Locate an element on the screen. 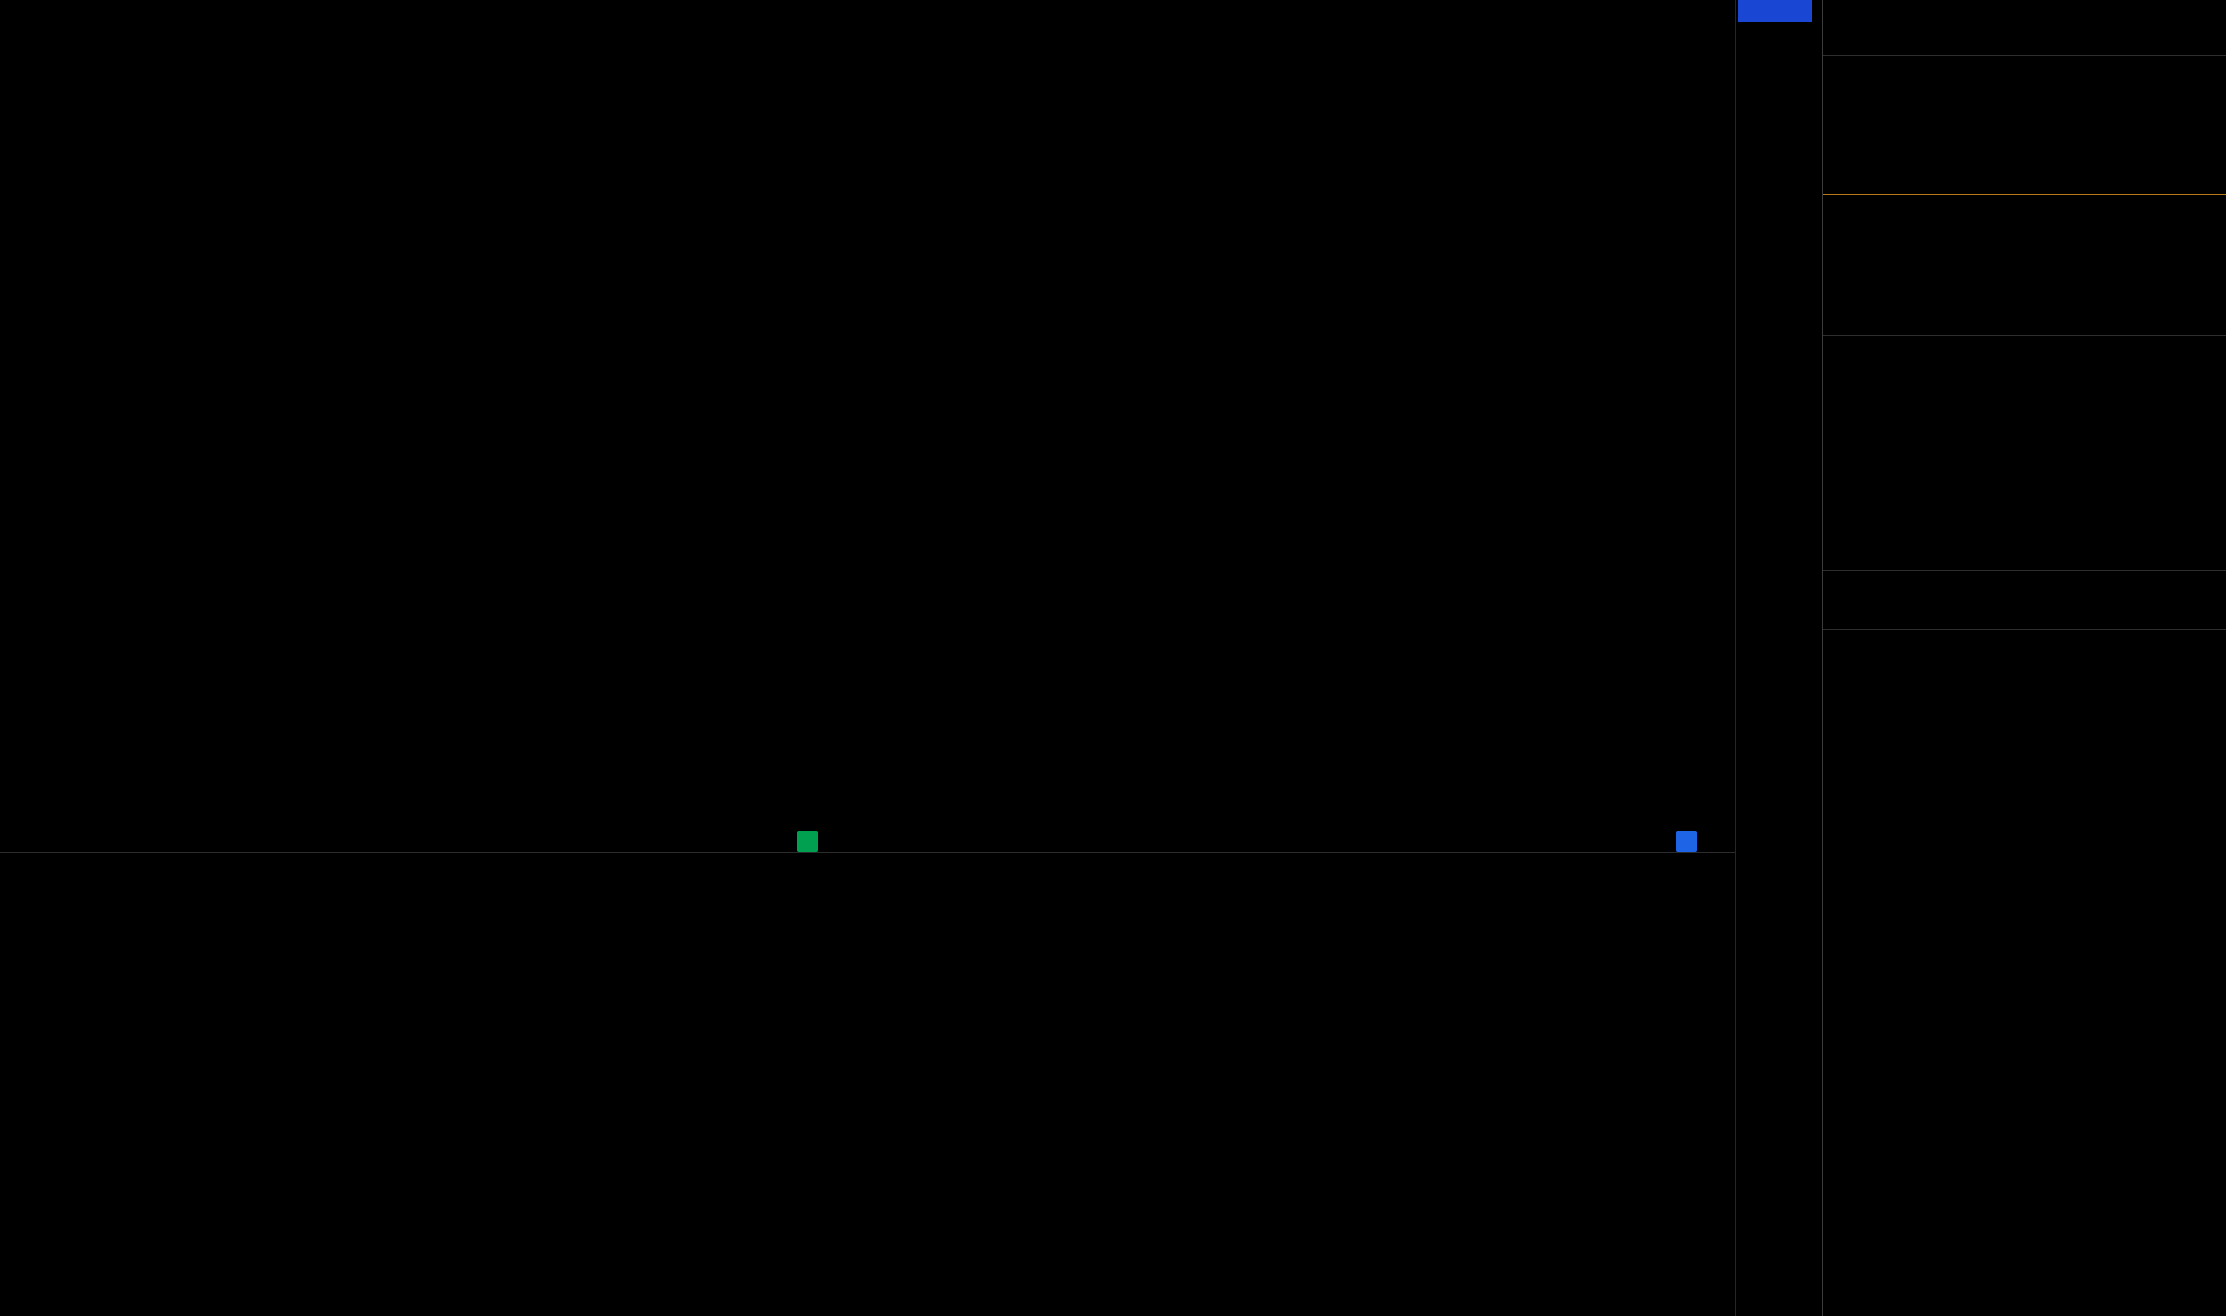 The width and height of the screenshot is (2226, 1316). indicator-trend-value is located at coordinates (26, 864).